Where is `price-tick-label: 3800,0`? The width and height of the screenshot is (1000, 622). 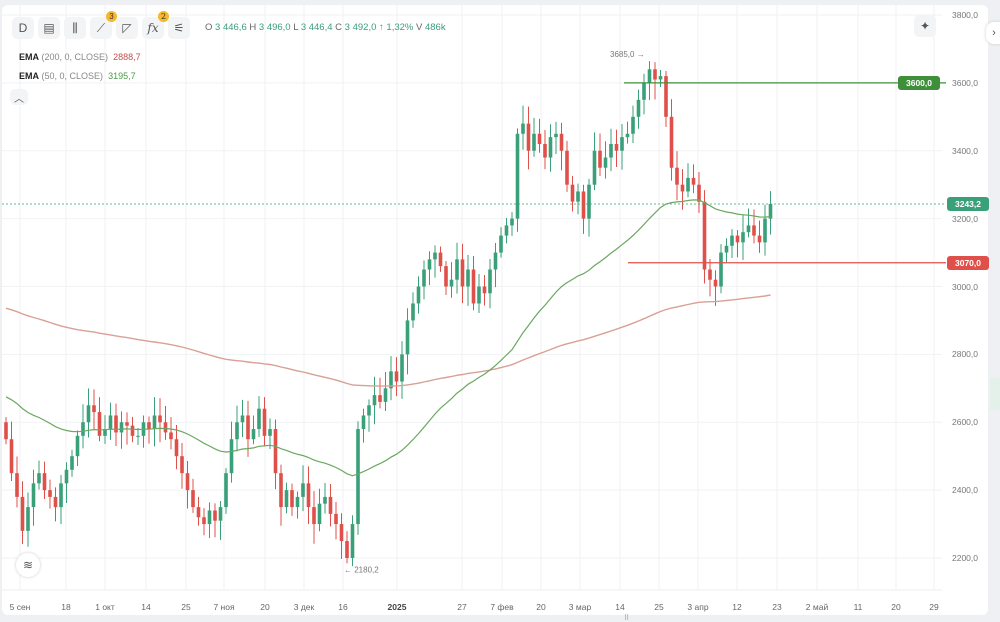
price-tick-label: 3800,0 is located at coordinates (965, 15).